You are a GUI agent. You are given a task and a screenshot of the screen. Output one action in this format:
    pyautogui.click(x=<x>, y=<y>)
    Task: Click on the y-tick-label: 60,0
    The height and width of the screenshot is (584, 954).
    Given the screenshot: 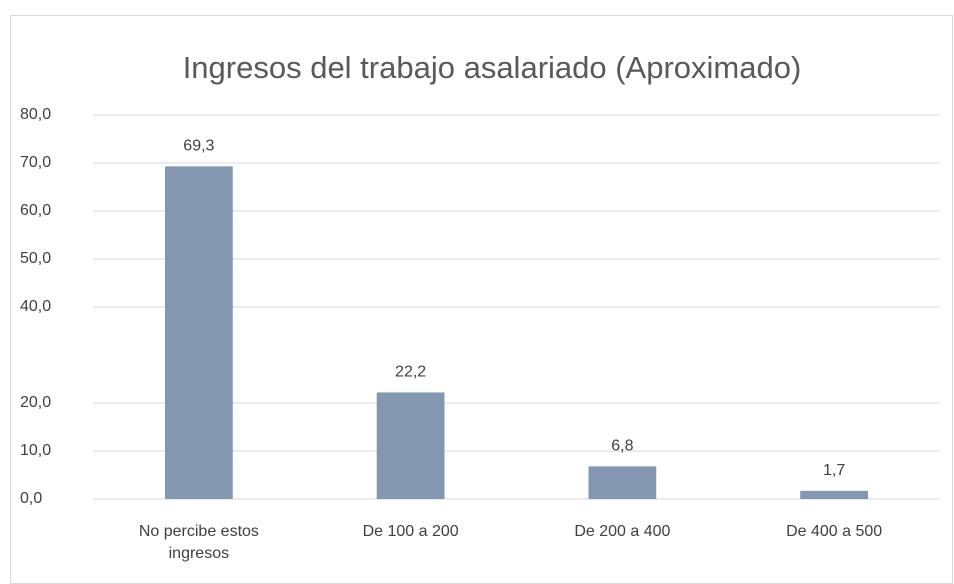 What is the action you would take?
    pyautogui.click(x=35, y=210)
    